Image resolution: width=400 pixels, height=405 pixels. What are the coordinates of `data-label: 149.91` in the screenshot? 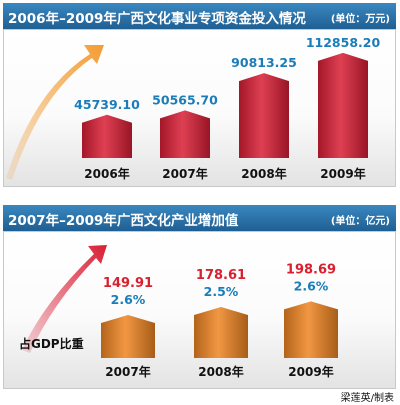 It's located at (128, 283).